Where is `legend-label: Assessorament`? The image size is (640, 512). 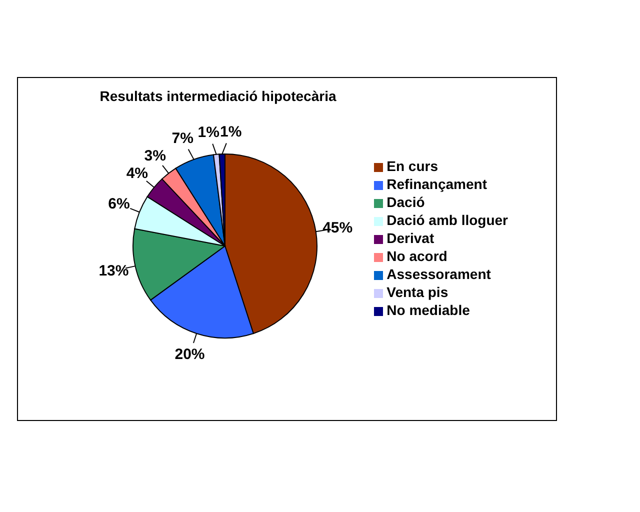 legend-label: Assessorament is located at coordinates (438, 274).